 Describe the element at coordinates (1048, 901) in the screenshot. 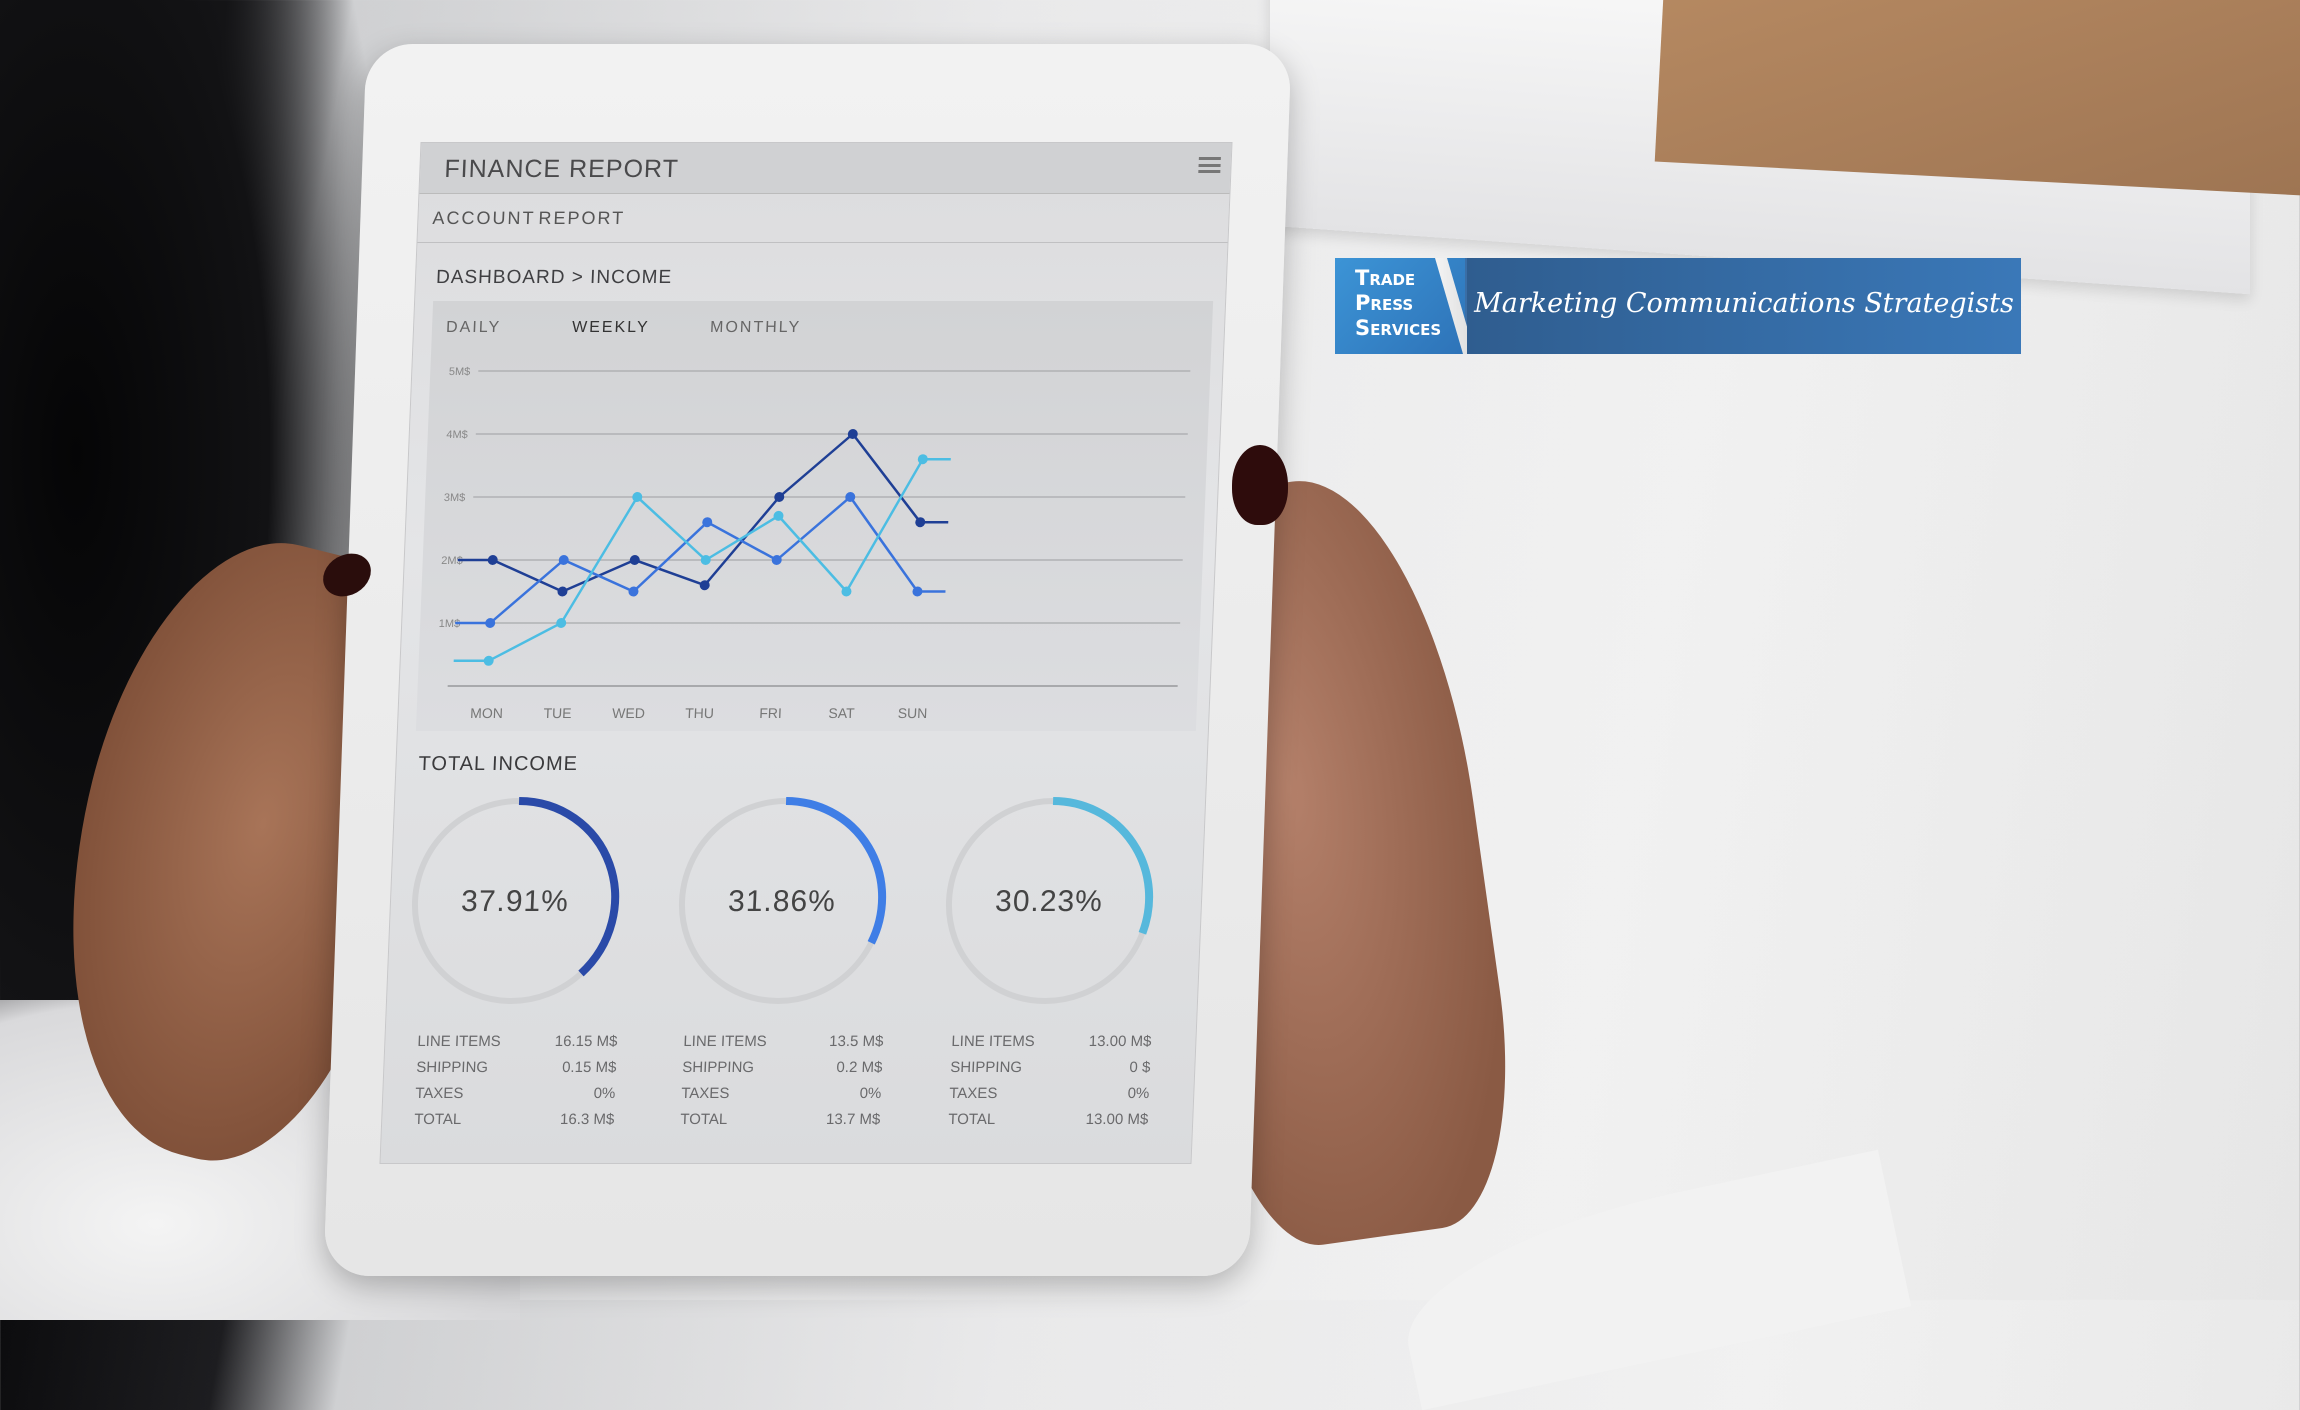

I see `donut-percent: 30.23%` at that location.